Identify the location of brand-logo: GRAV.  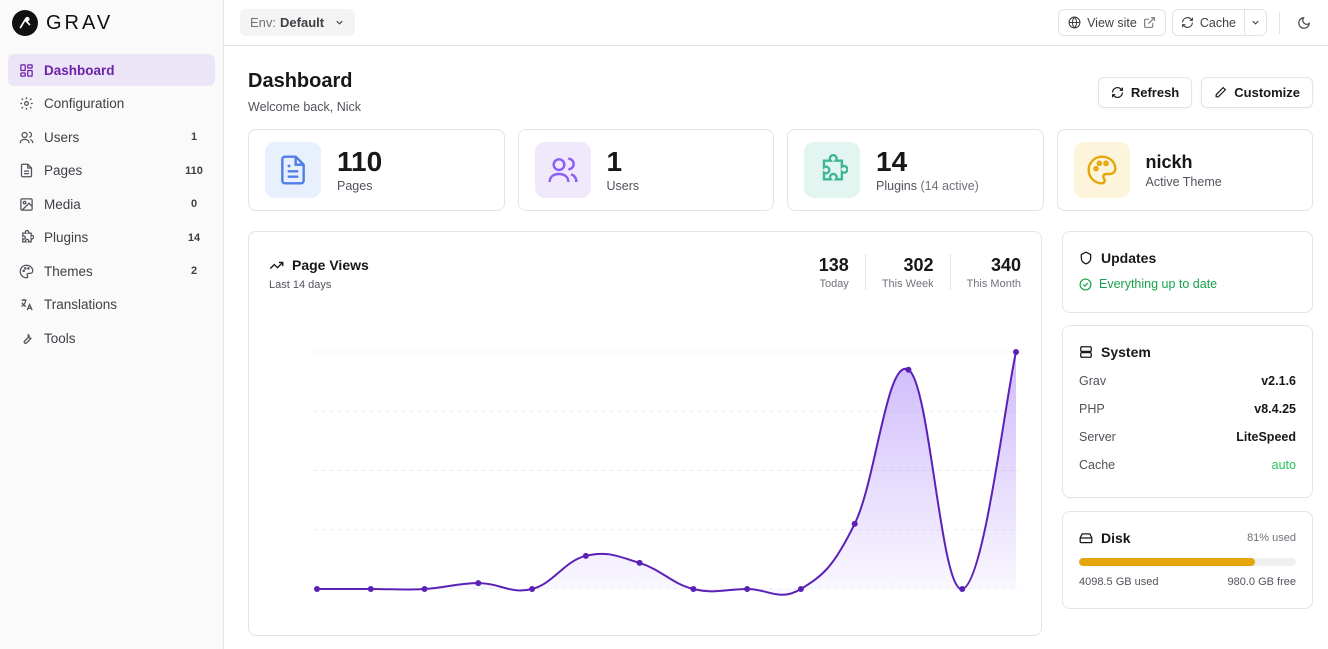
(111, 23).